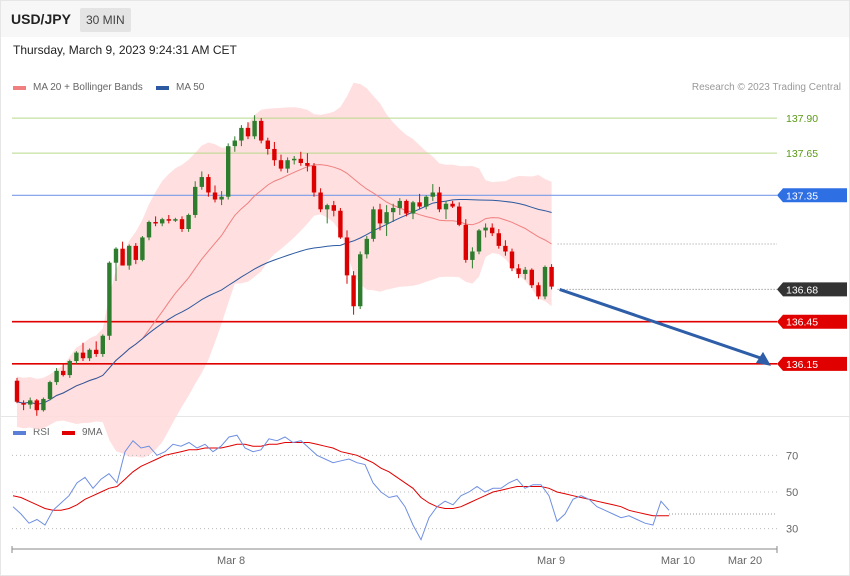 The height and width of the screenshot is (576, 850). What do you see at coordinates (41, 432) in the screenshot?
I see `legend-label-rsi: RSI` at bounding box center [41, 432].